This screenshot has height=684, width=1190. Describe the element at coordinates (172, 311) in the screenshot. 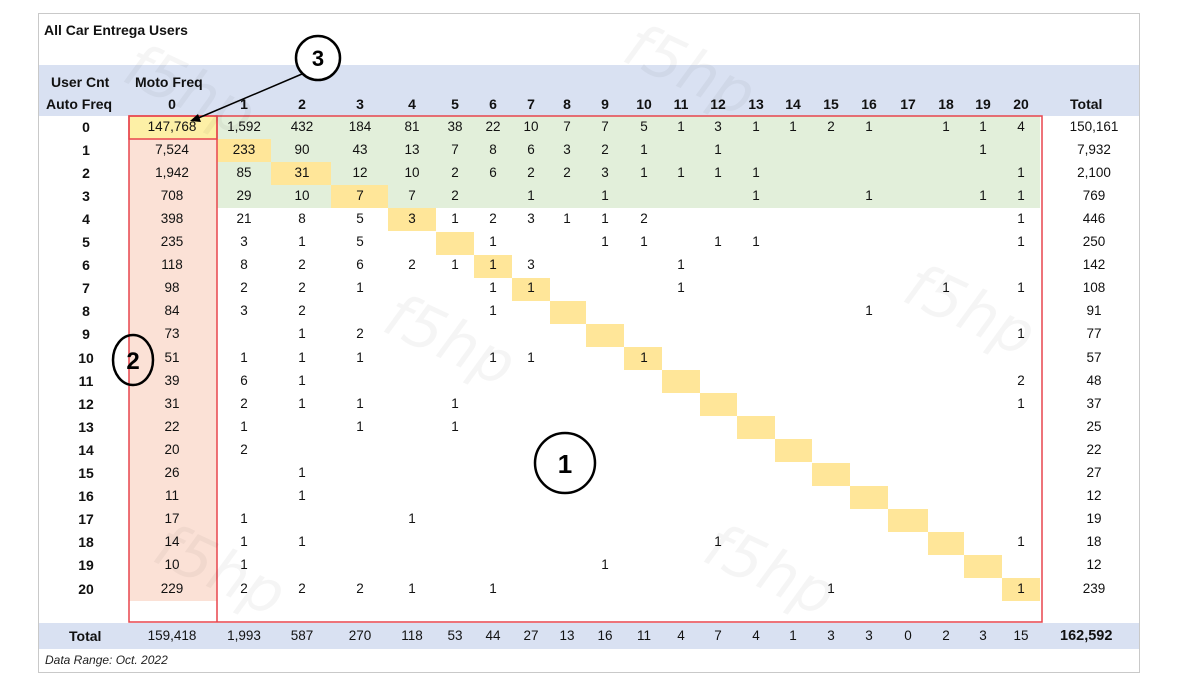

I see `table-cell: 84` at that location.